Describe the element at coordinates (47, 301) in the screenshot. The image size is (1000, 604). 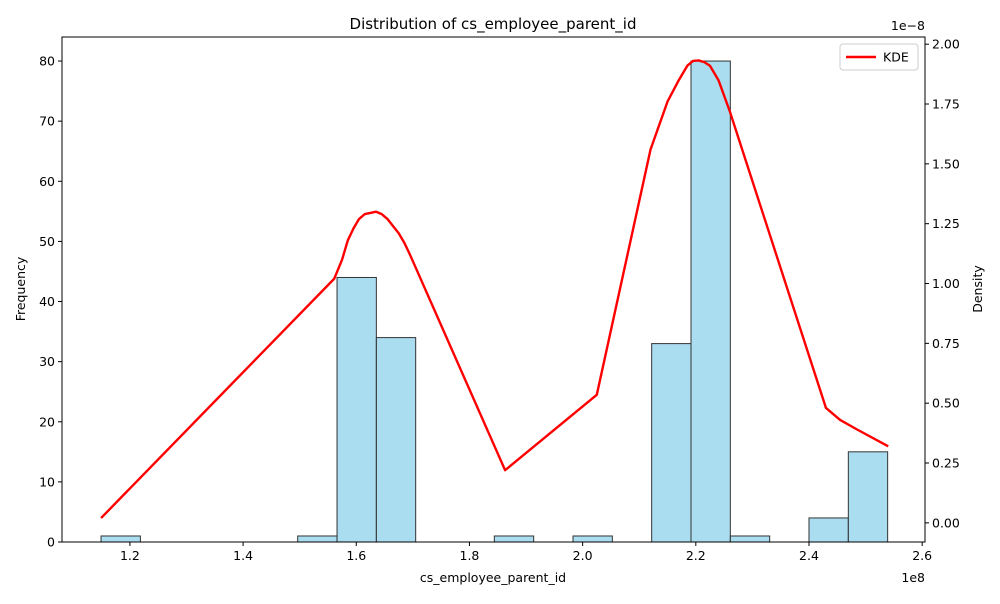
I see `y-tick-label: 40` at that location.